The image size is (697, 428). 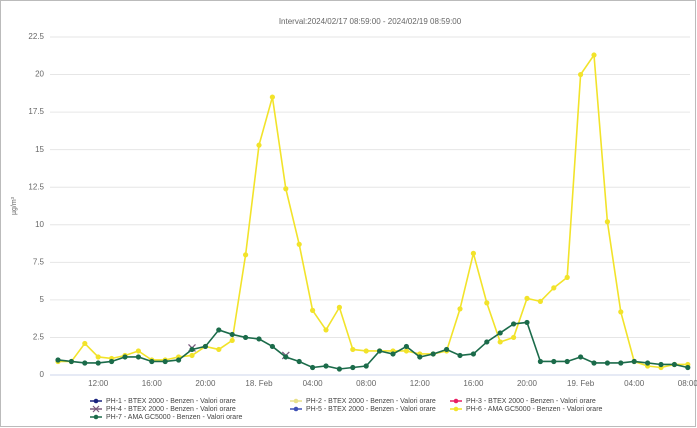 I want to click on x-tick-label: 19. Feb, so click(x=581, y=383).